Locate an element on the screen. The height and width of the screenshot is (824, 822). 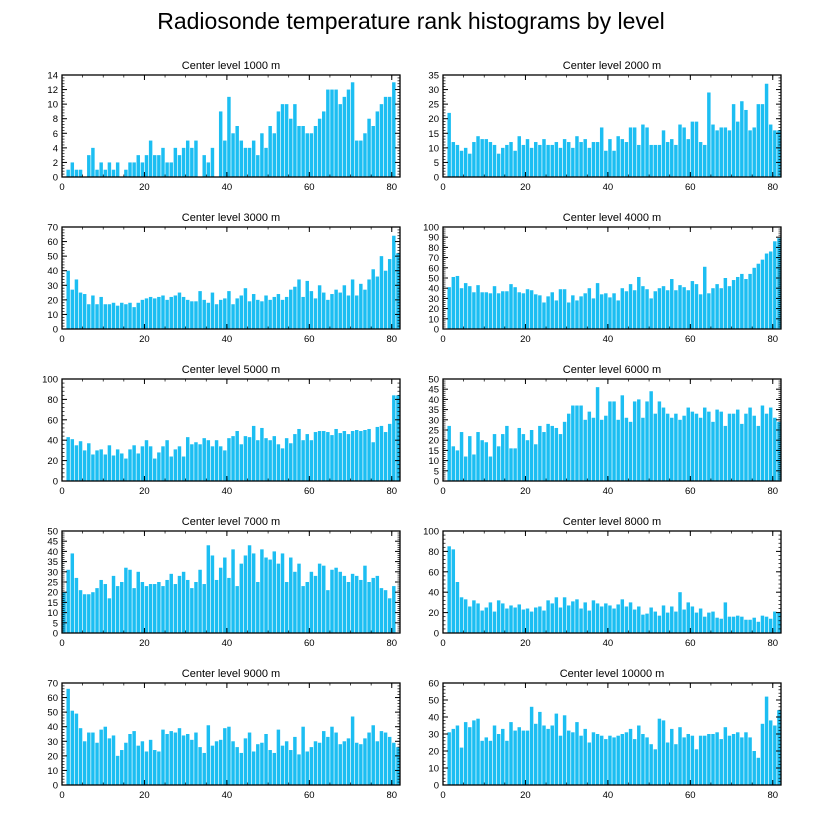
y-tick-label: 50 is located at coordinates (433, 279).